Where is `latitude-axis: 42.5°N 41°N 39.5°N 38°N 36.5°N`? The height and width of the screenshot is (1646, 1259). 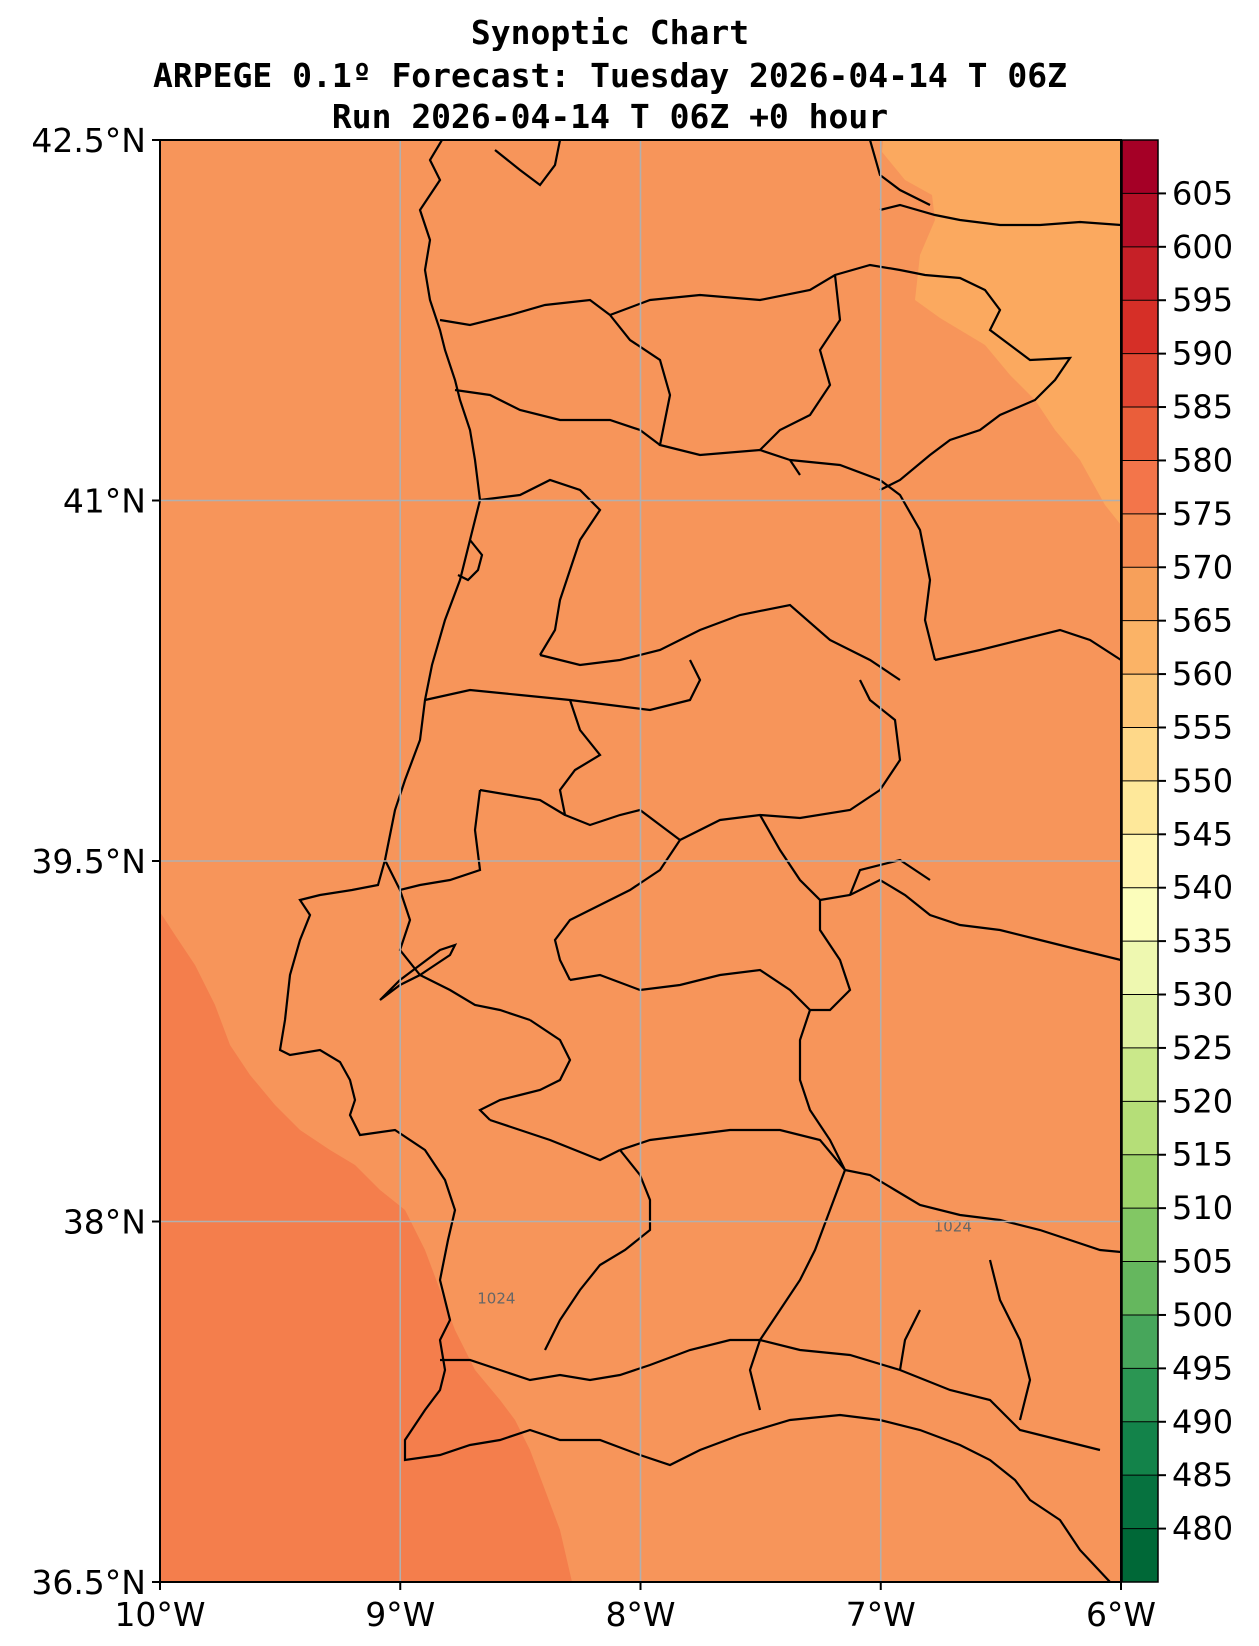 latitude-axis: 42.5°N 41°N 39.5°N 38°N 36.5°N is located at coordinates (95, 861).